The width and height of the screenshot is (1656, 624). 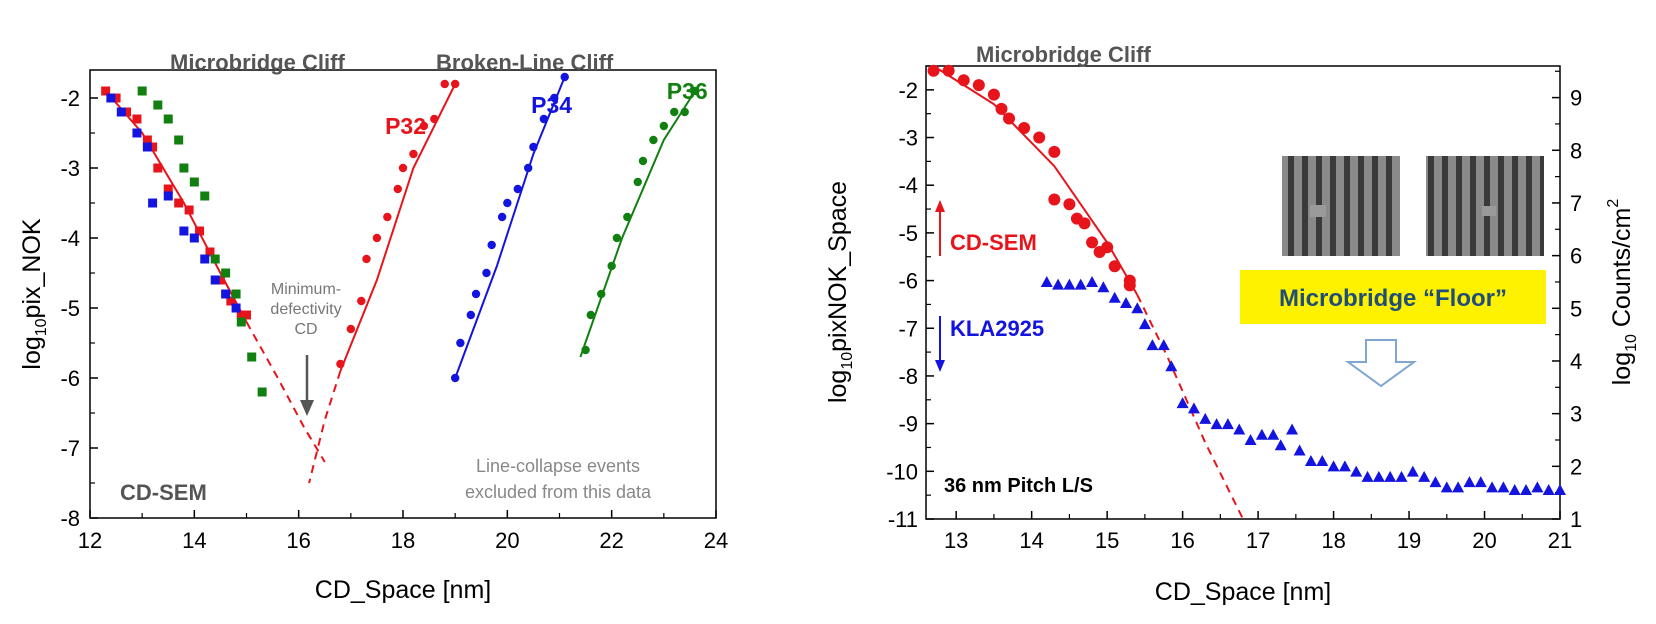 What do you see at coordinates (405, 126) in the screenshot?
I see `left-series-label-p32: P32` at bounding box center [405, 126].